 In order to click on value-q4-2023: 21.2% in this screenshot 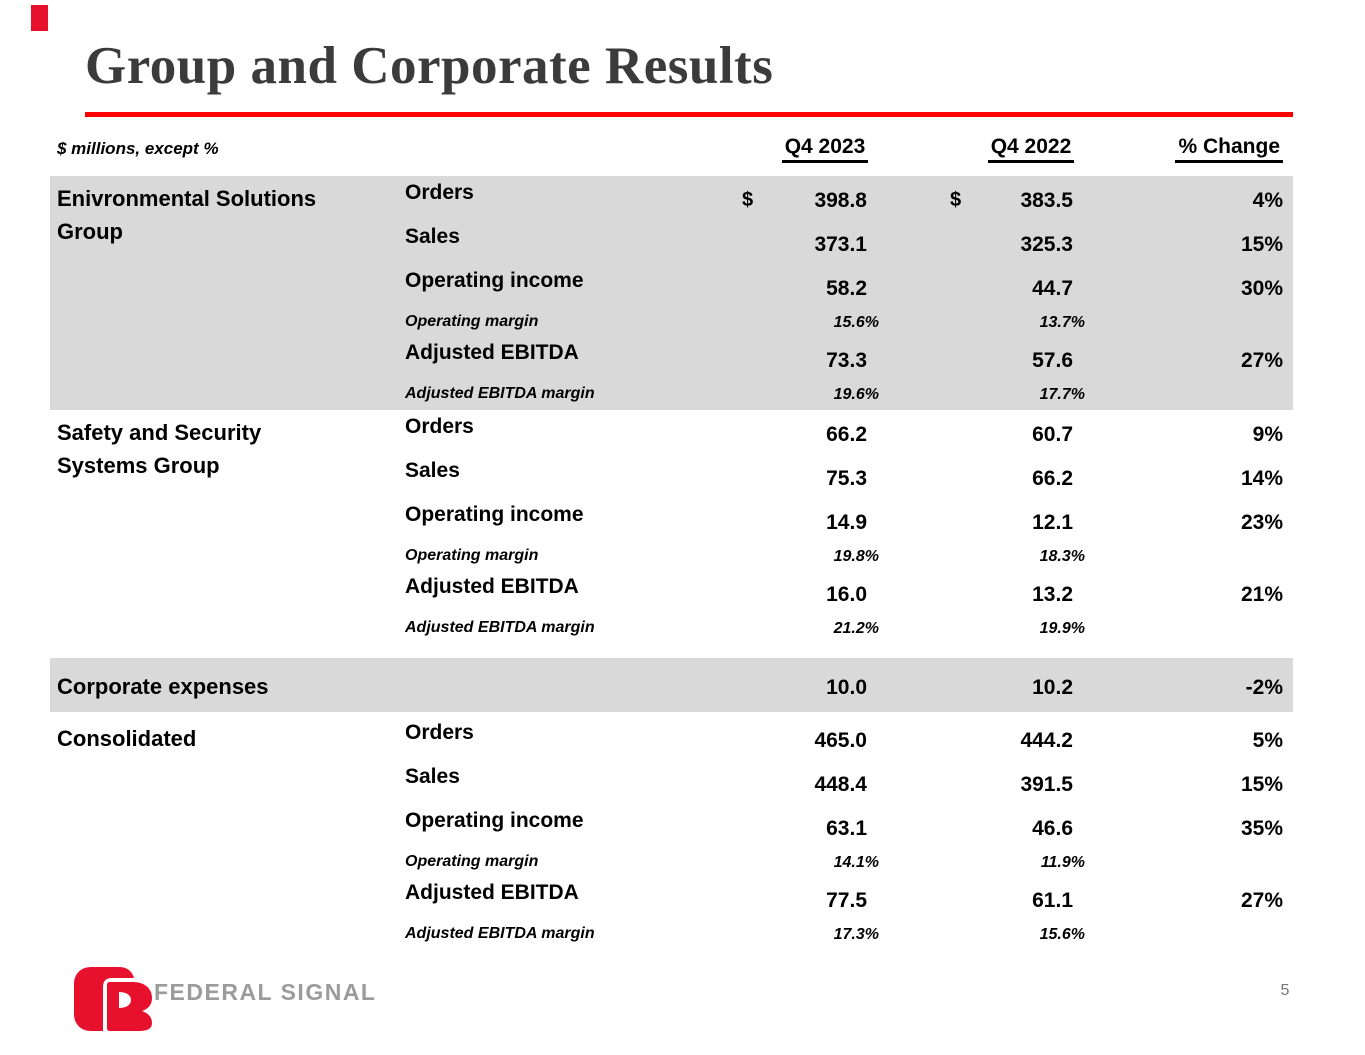, I will do `click(856, 628)`.